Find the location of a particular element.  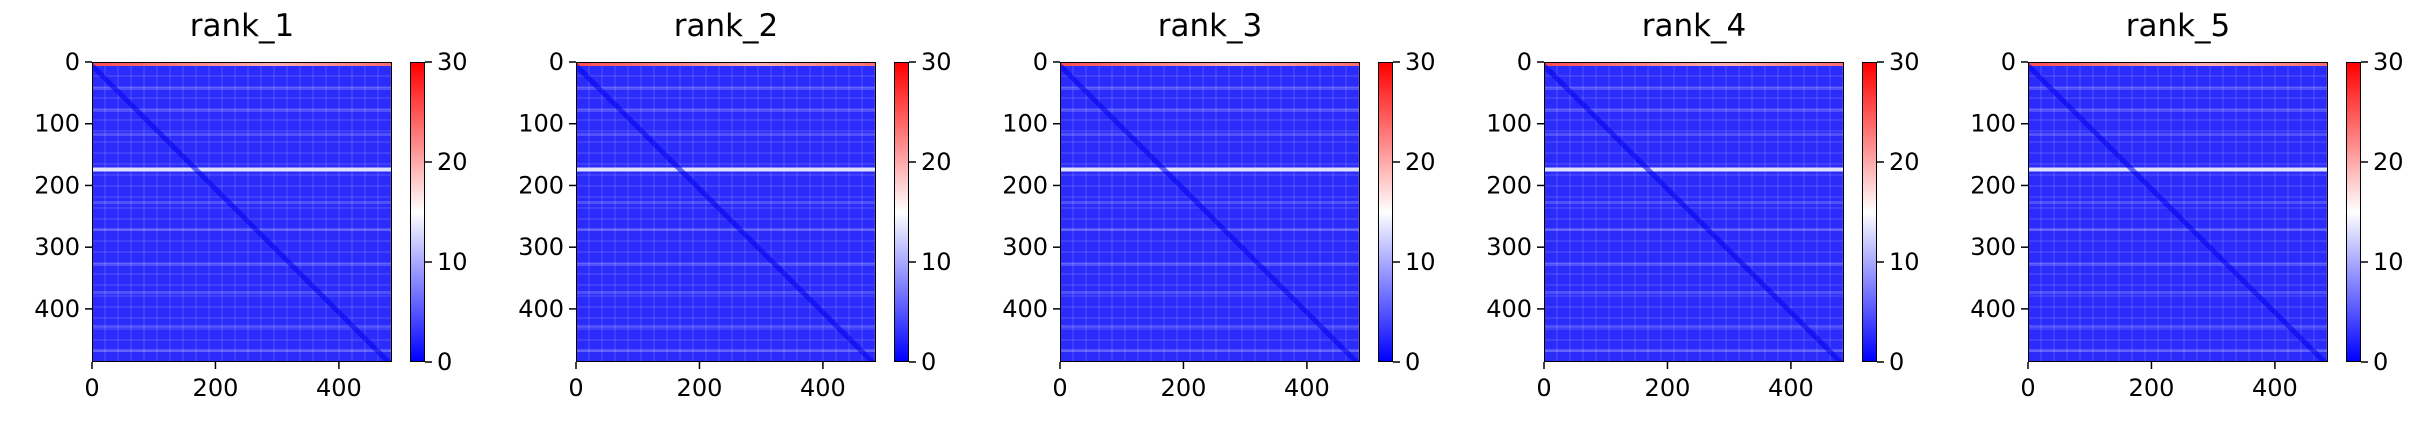

panel-title: rank_2 is located at coordinates (726, 26).